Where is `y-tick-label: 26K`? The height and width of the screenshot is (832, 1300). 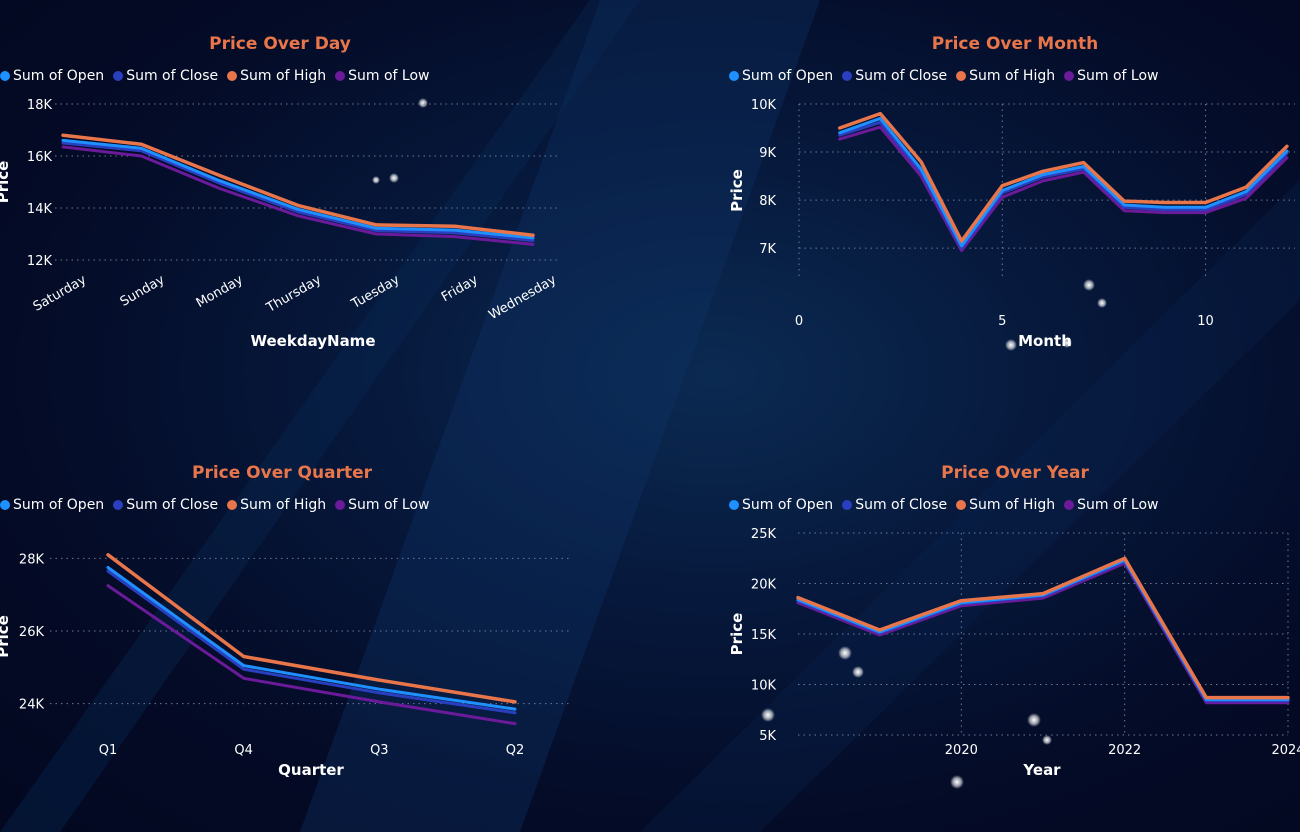 y-tick-label: 26K is located at coordinates (32, 632).